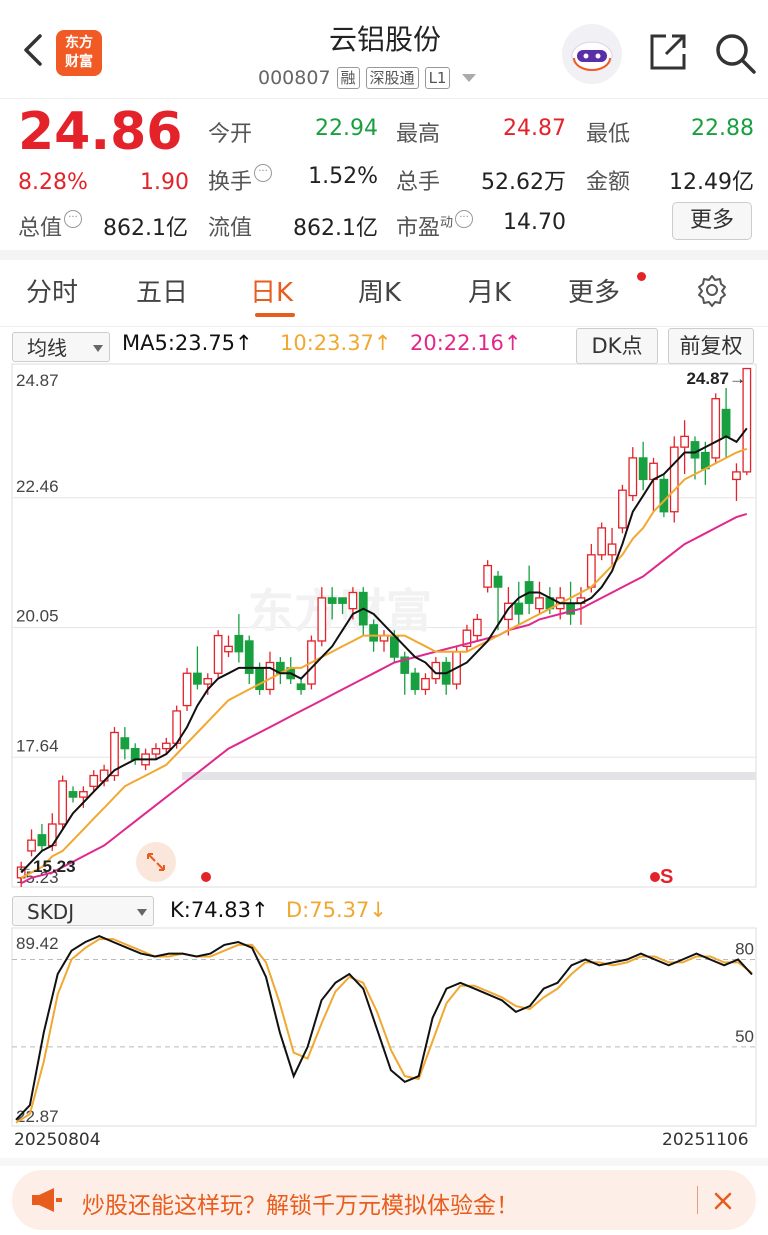 The image size is (768, 1235). Describe the element at coordinates (712, 221) in the screenshot. I see `more-quote-button: 更多` at that location.